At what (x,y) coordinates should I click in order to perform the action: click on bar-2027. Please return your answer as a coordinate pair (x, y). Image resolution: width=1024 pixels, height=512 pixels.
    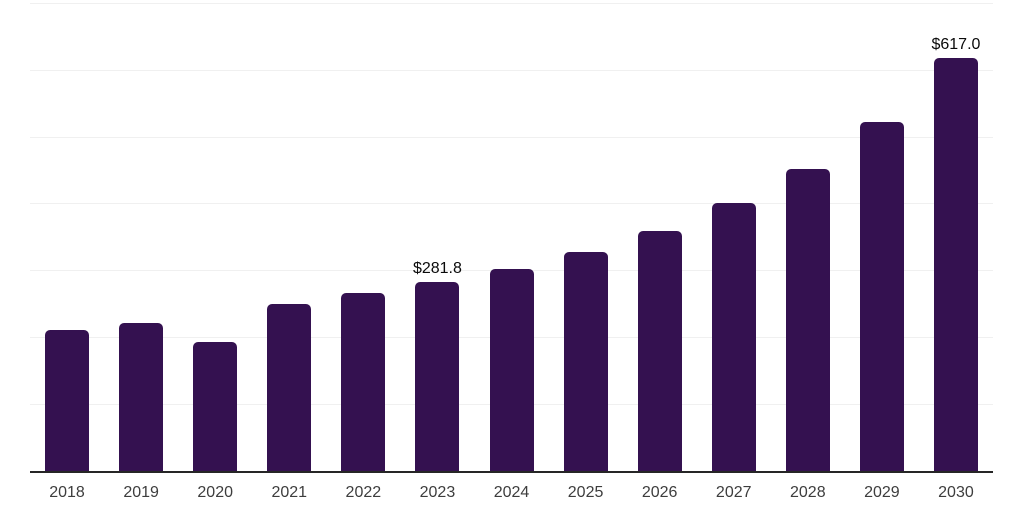
    Looking at the image, I should click on (733, 337).